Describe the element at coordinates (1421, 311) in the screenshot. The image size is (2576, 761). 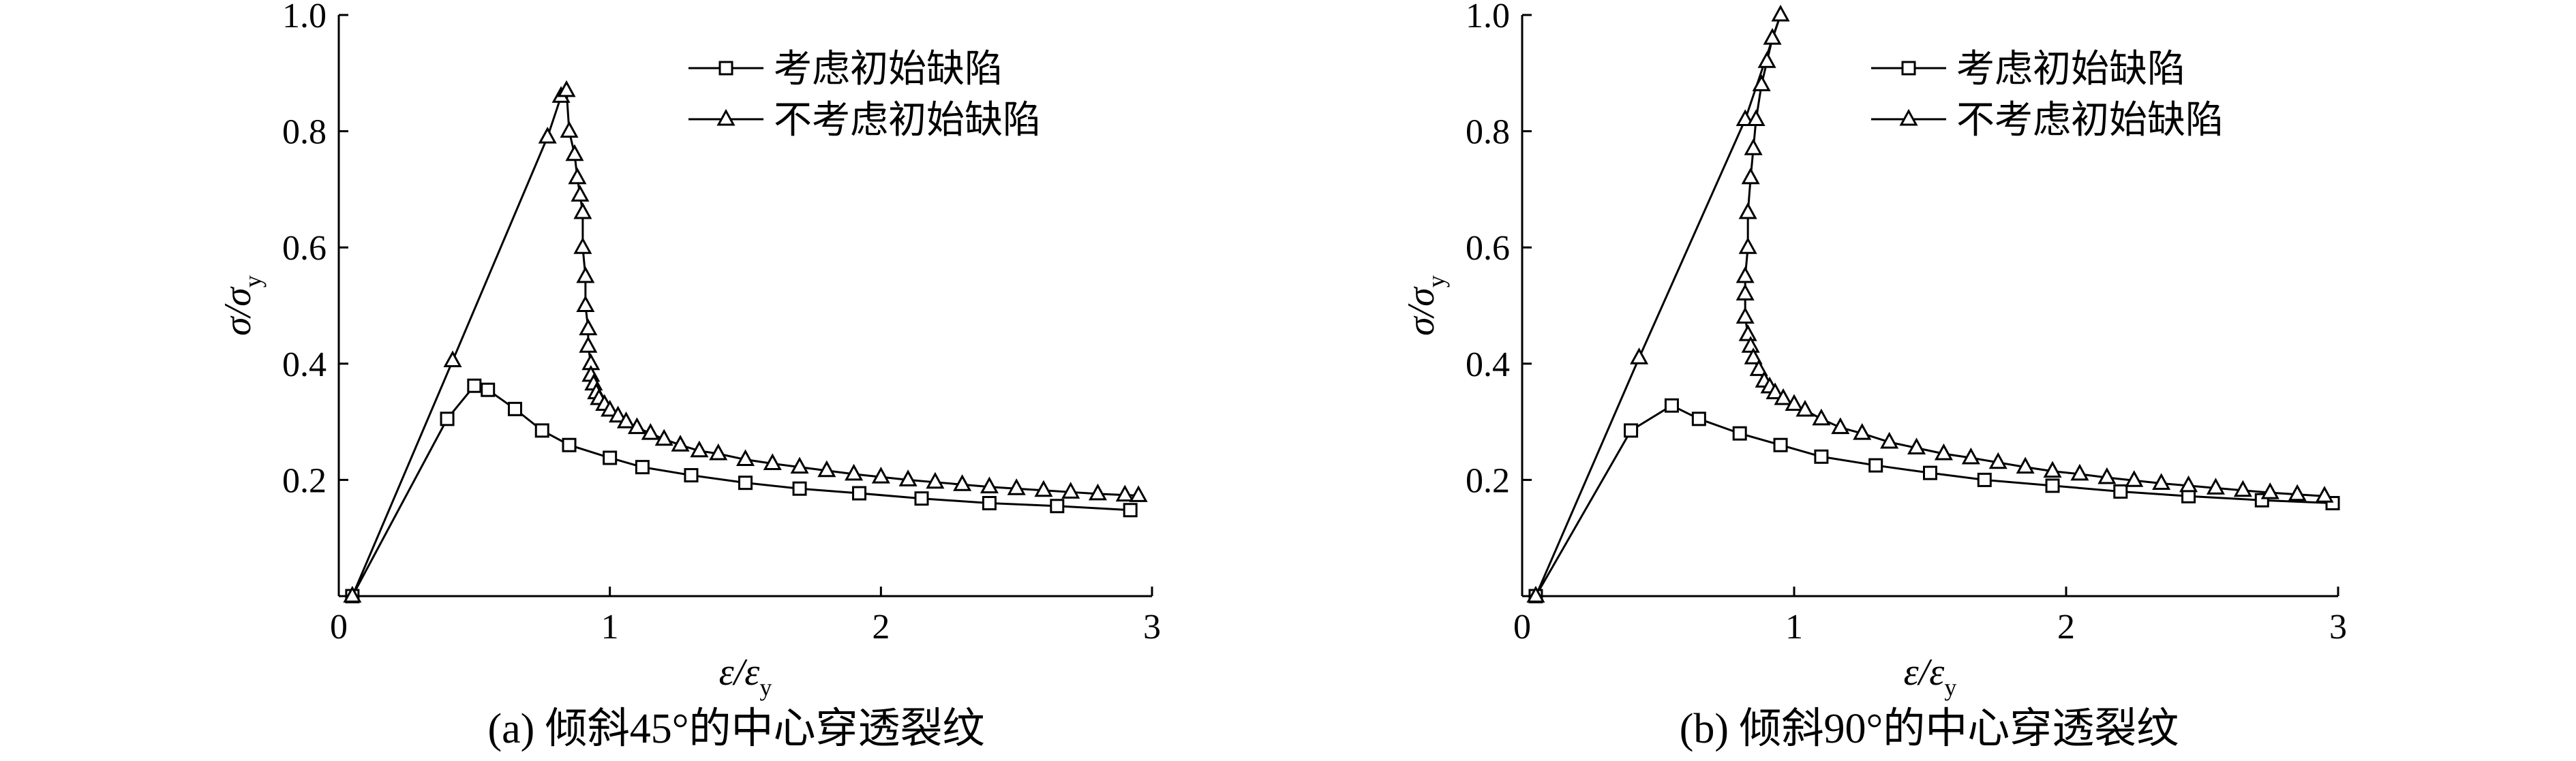
I see `panel-b-y-axis-label-main: σ/σ` at that location.